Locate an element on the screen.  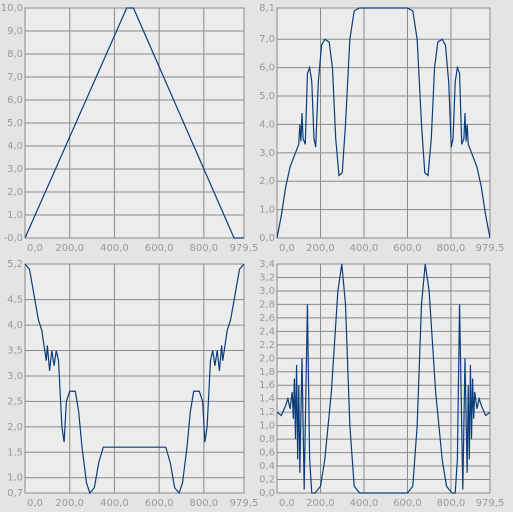
y-tick-label: 8,0 is located at coordinates (15, 54).